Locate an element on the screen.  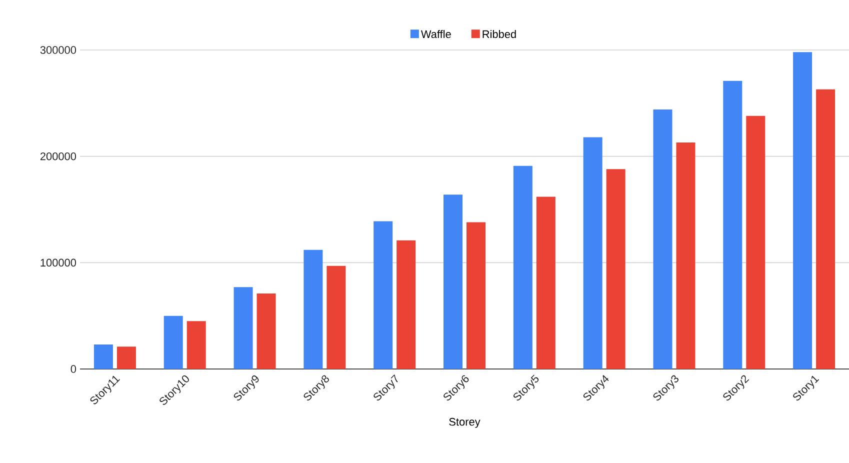
y-tick-label: 200000 is located at coordinates (58, 156).